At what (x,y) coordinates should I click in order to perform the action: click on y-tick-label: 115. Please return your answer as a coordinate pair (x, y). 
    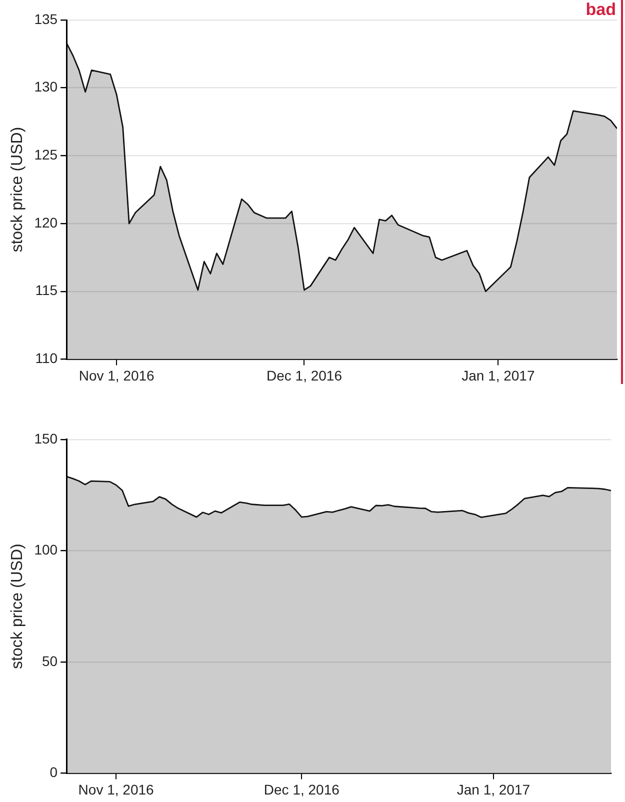
    Looking at the image, I should click on (46, 290).